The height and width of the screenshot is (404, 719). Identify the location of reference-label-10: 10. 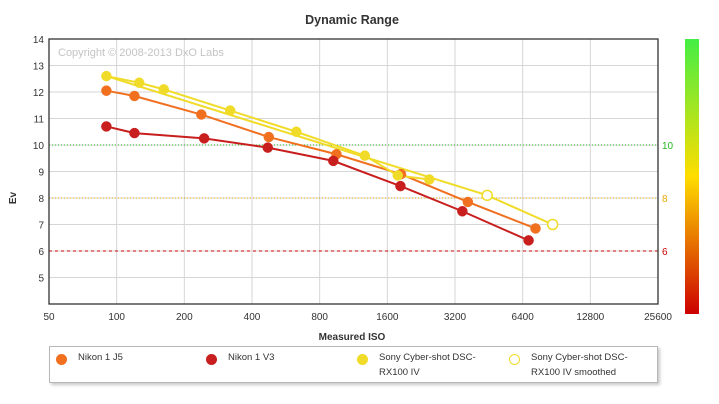
(668, 146).